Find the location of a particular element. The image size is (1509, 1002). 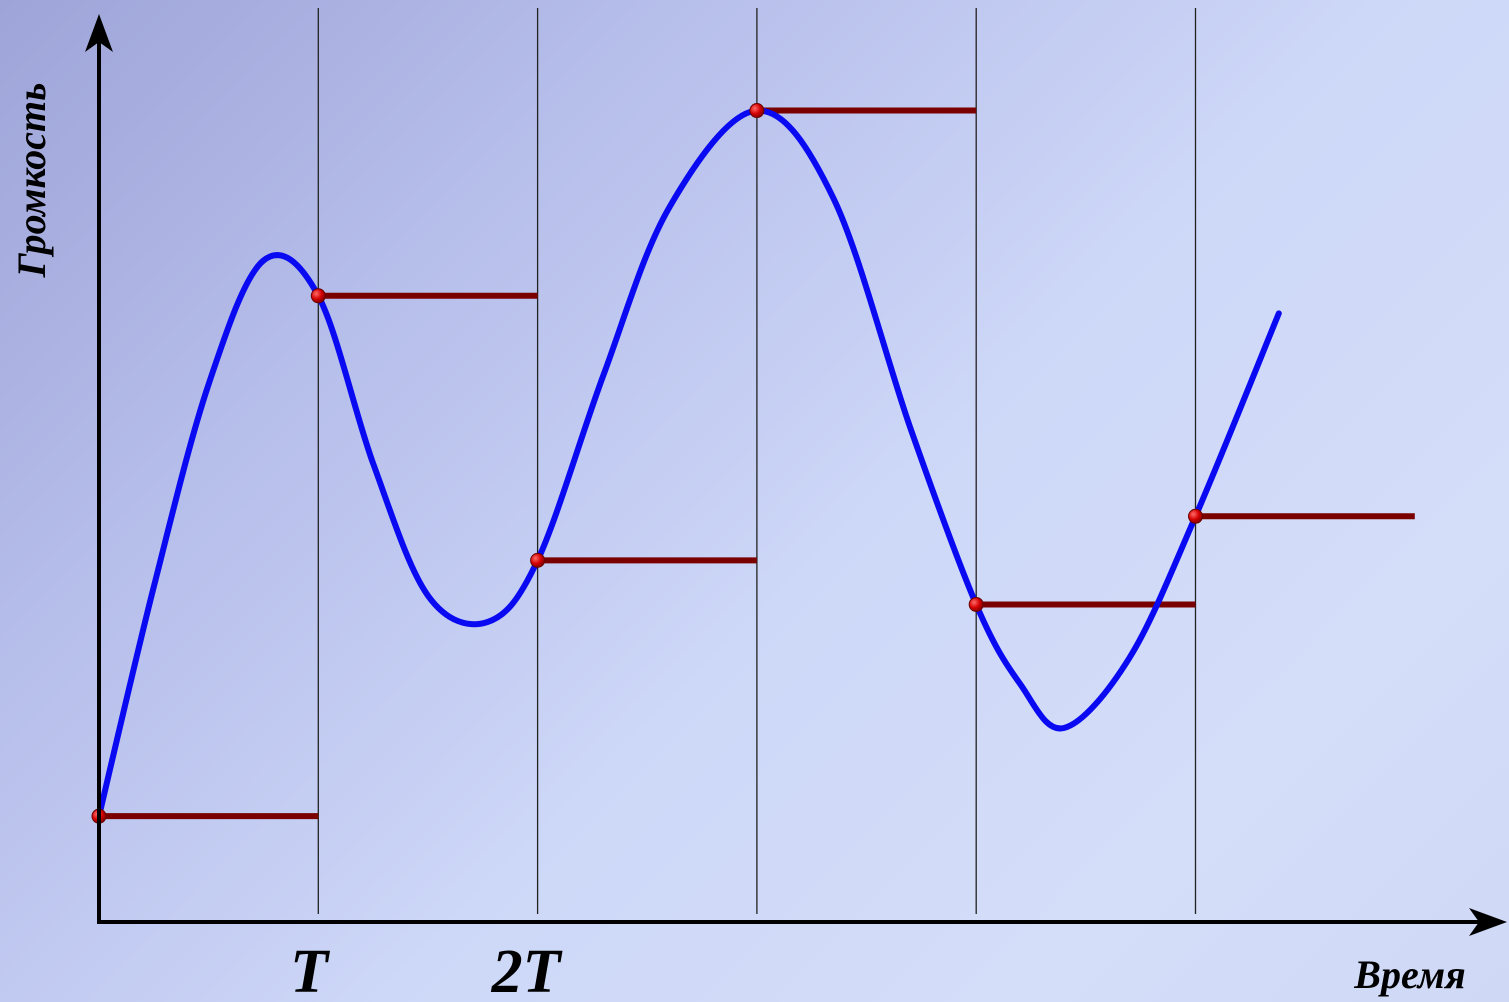

y-axis-label: Громкость is located at coordinates (31, 181).